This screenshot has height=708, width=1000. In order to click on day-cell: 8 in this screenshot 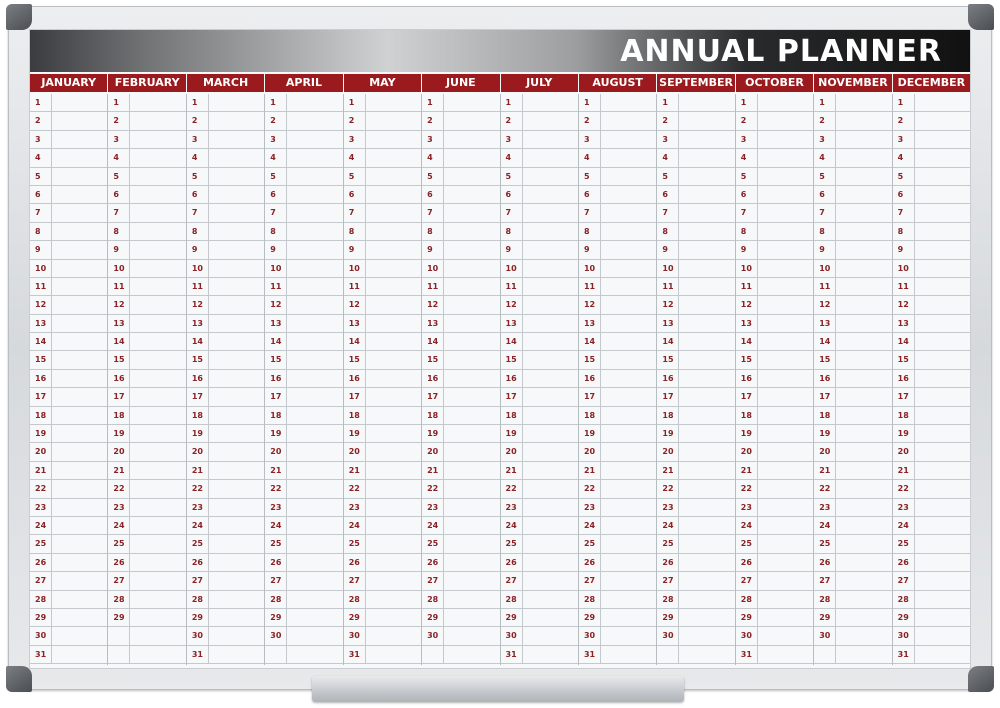, I will do `click(774, 232)`.